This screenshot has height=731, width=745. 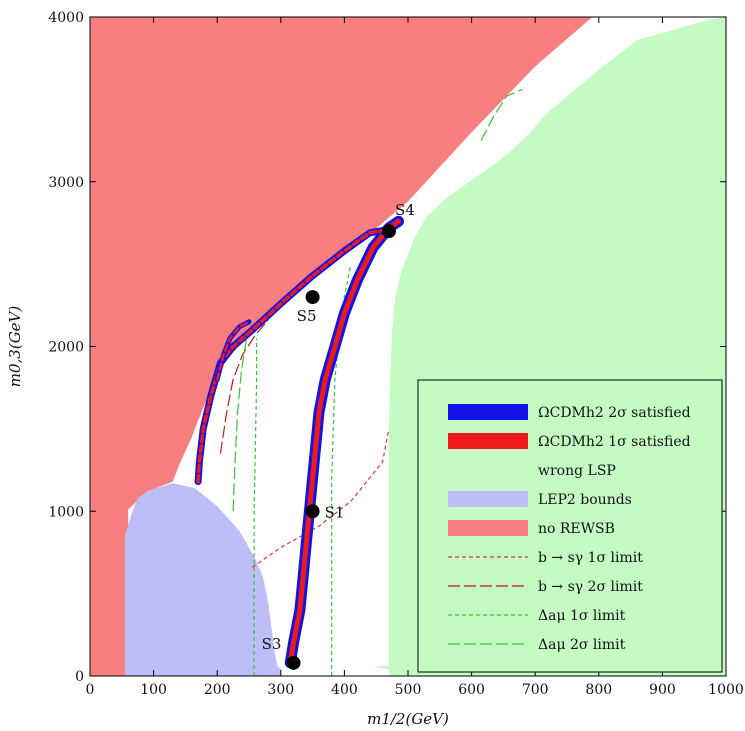 What do you see at coordinates (582, 645) in the screenshot?
I see `legend-entry-label: Δaμ 2σ limit` at bounding box center [582, 645].